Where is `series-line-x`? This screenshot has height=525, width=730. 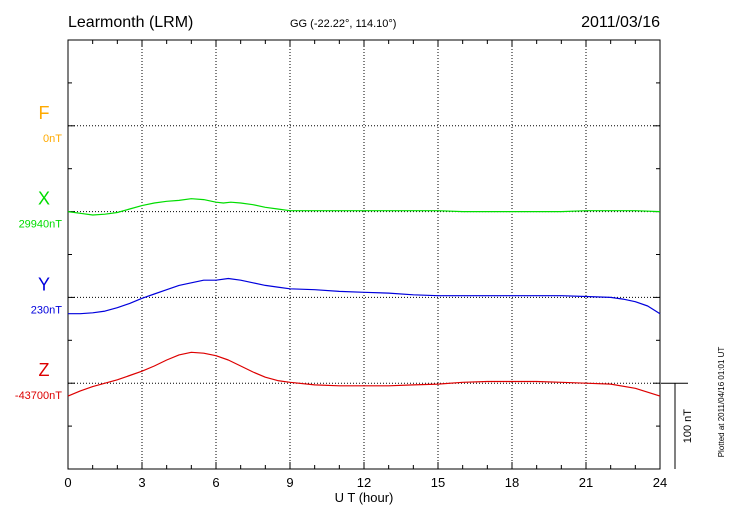 series-line-x is located at coordinates (364, 207).